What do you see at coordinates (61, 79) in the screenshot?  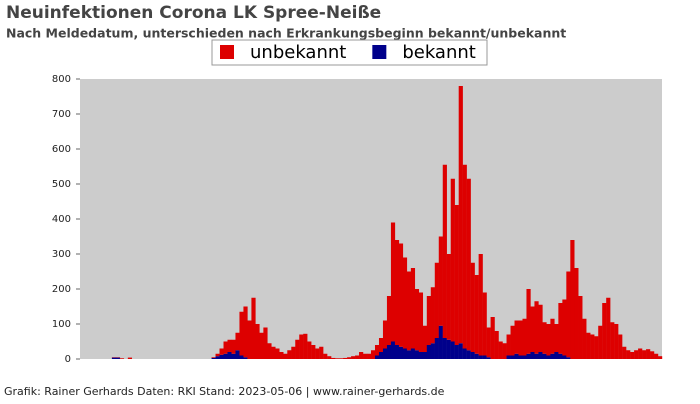 I see `y-tick-label: 800` at bounding box center [61, 79].